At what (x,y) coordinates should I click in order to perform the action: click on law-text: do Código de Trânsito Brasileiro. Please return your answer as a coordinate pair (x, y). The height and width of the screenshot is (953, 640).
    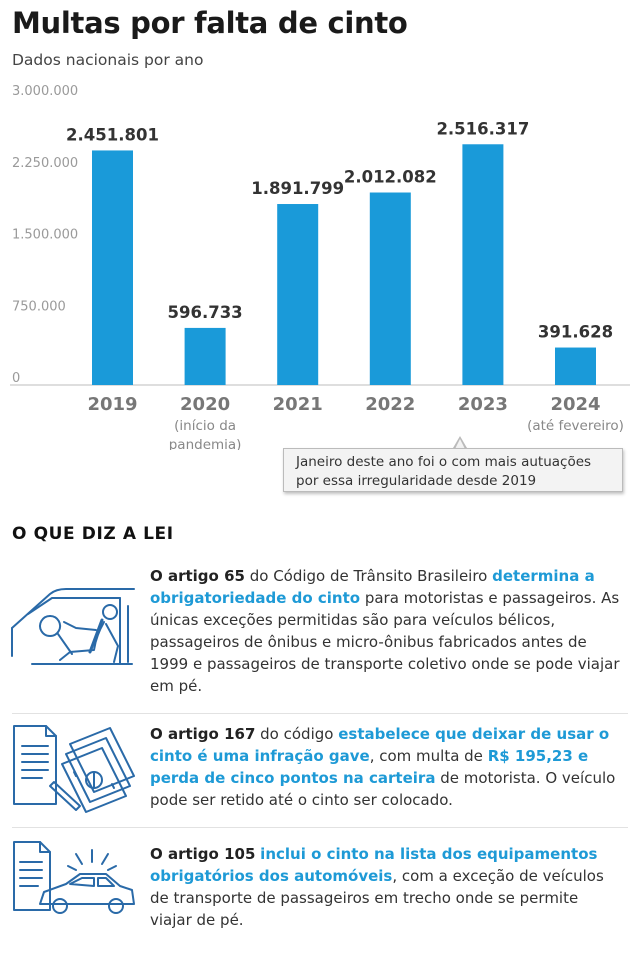
    Looking at the image, I should click on (368, 576).